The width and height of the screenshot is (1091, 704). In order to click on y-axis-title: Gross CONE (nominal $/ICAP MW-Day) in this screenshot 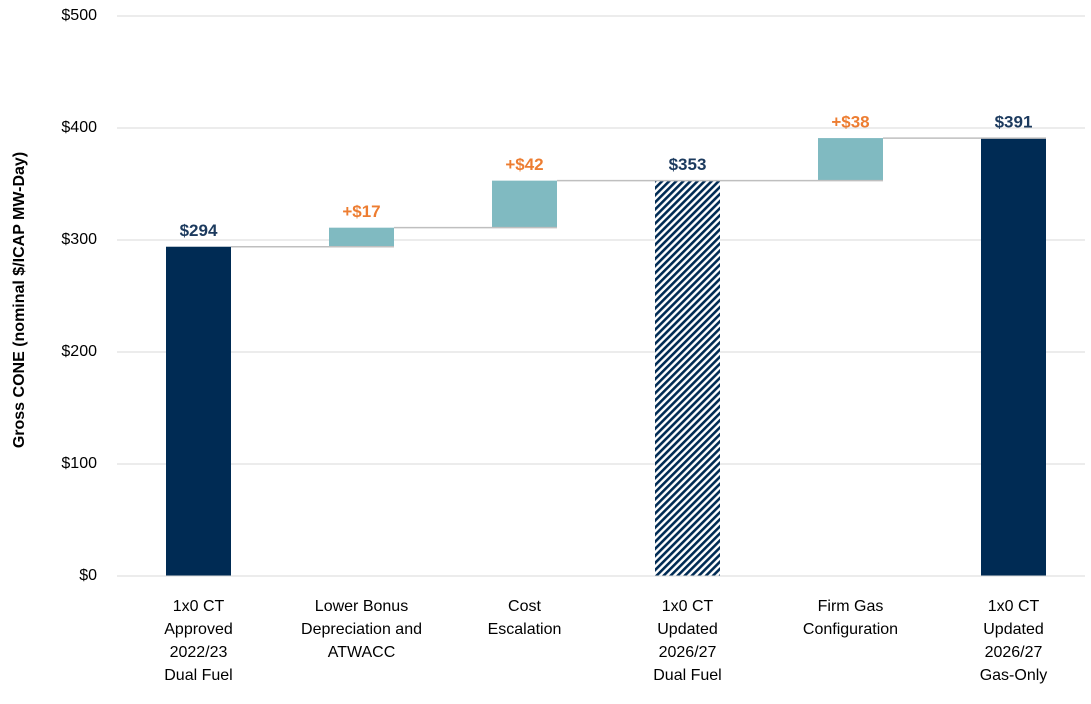, I will do `click(19, 300)`.